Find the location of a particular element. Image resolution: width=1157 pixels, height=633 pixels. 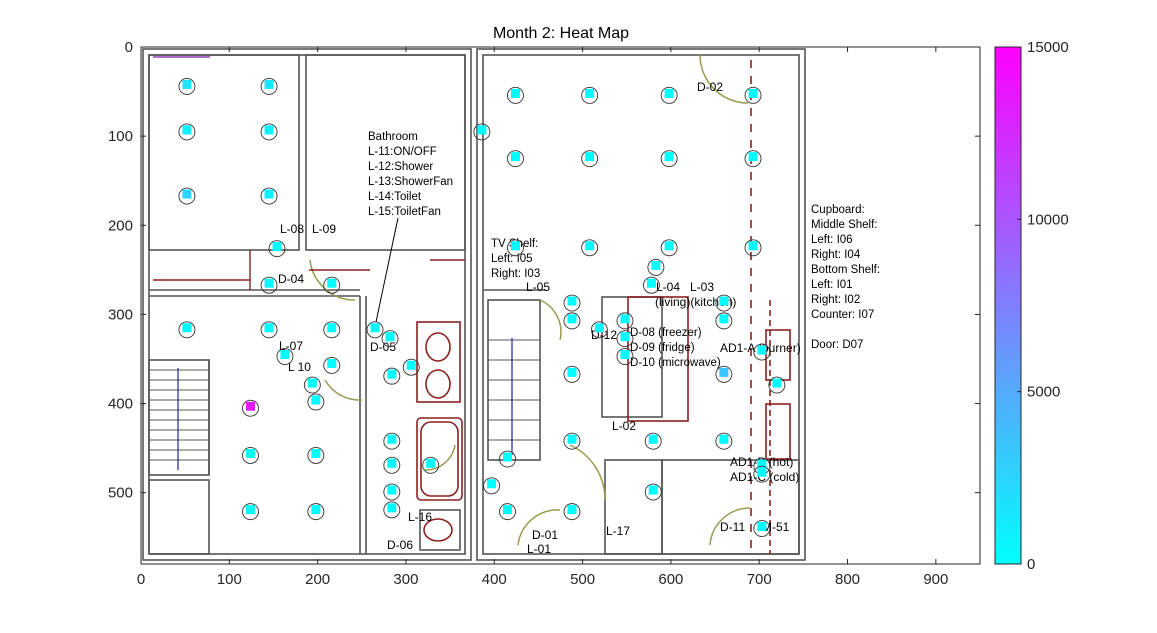

cupboard-line: Middle Shelf: is located at coordinates (844, 225).